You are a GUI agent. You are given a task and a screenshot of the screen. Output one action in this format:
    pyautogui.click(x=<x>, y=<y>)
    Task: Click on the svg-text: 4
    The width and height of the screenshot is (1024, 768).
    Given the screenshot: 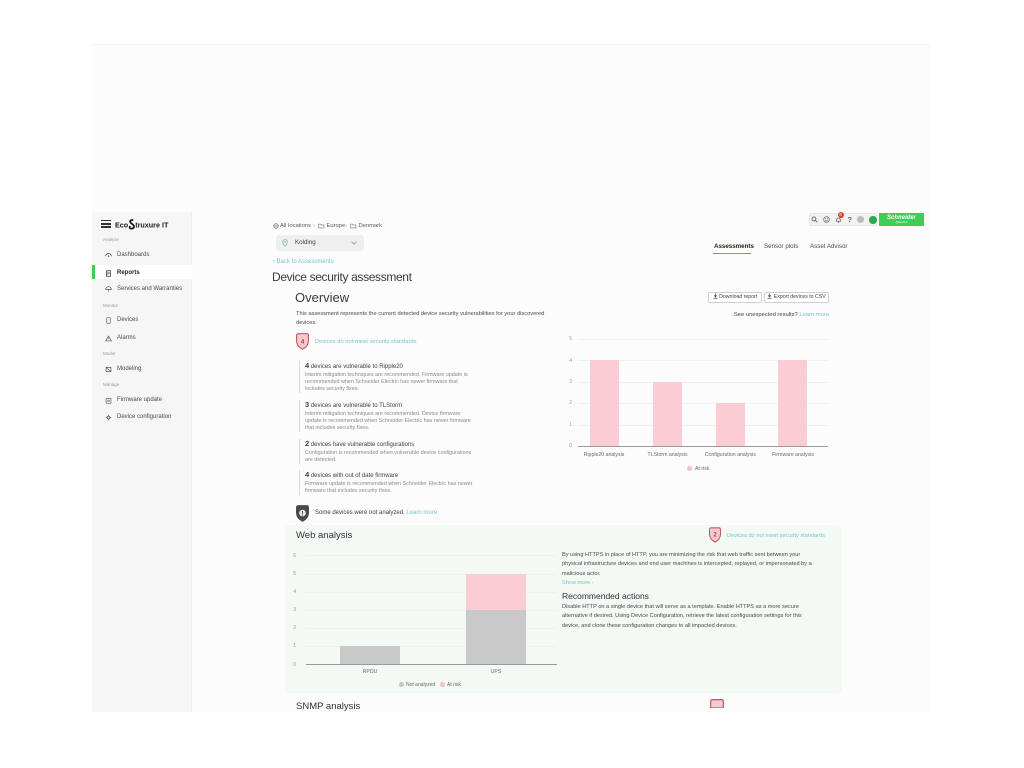 What is the action you would take?
    pyautogui.click(x=303, y=341)
    